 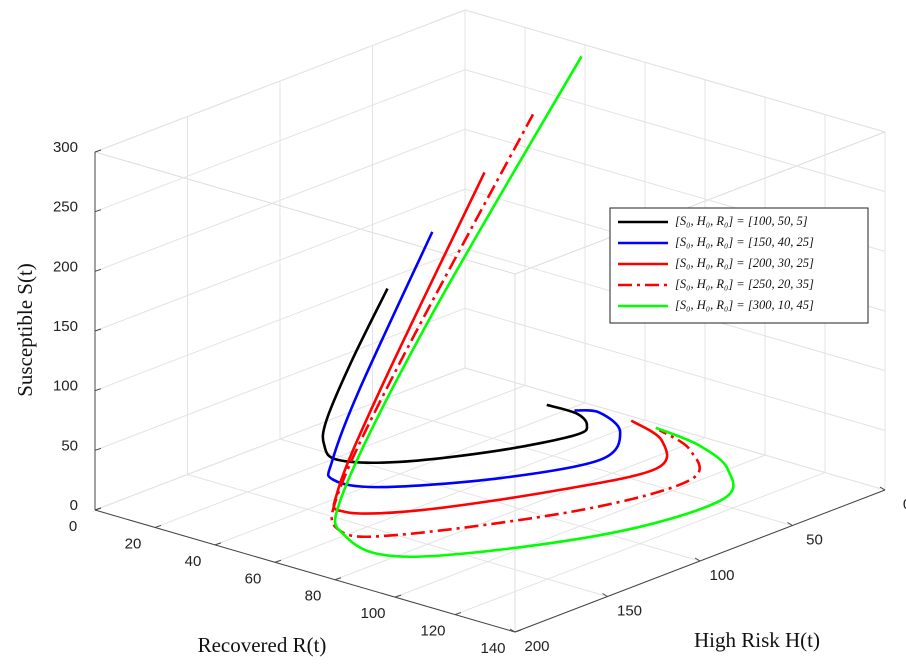 What do you see at coordinates (65, 266) in the screenshot?
I see `z-tick-label: 200` at bounding box center [65, 266].